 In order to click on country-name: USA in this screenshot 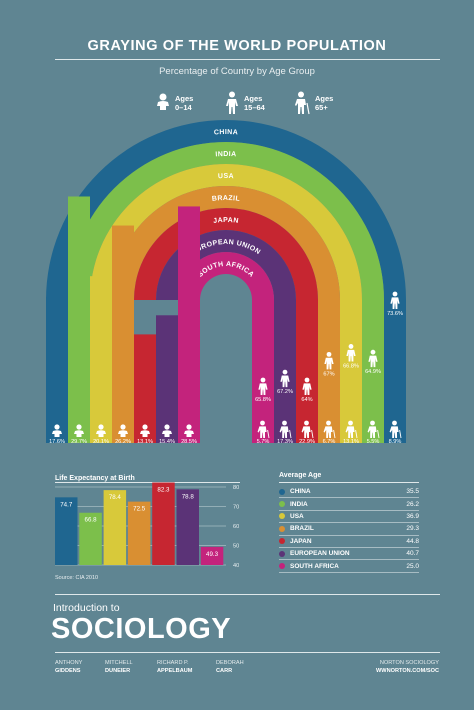, I will do `click(297, 516)`.